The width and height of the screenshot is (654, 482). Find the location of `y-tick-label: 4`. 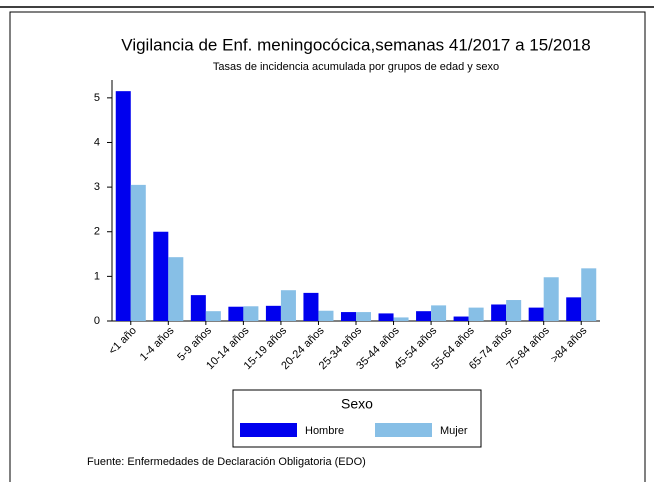

y-tick-label: 4 is located at coordinates (97, 142).